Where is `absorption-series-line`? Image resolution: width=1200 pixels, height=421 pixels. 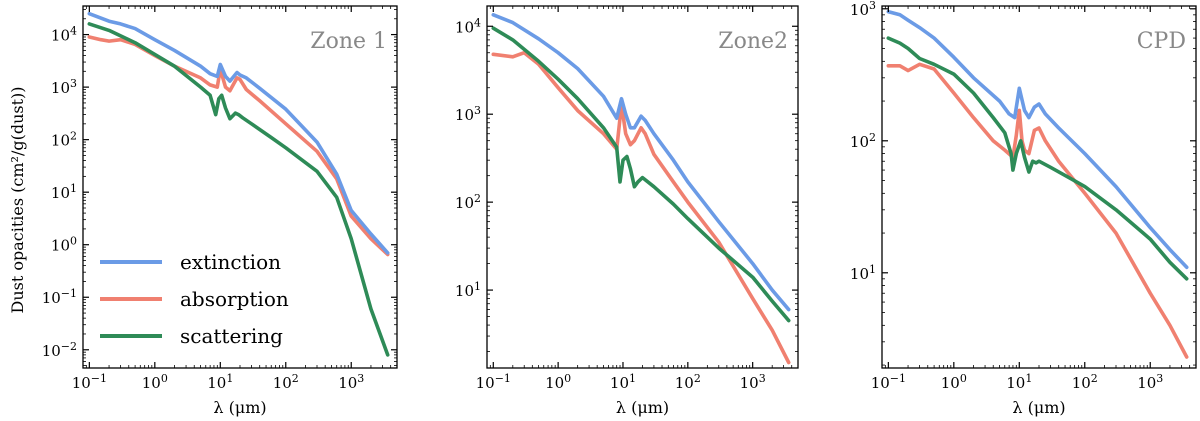 absorption-series-line is located at coordinates (238, 146).